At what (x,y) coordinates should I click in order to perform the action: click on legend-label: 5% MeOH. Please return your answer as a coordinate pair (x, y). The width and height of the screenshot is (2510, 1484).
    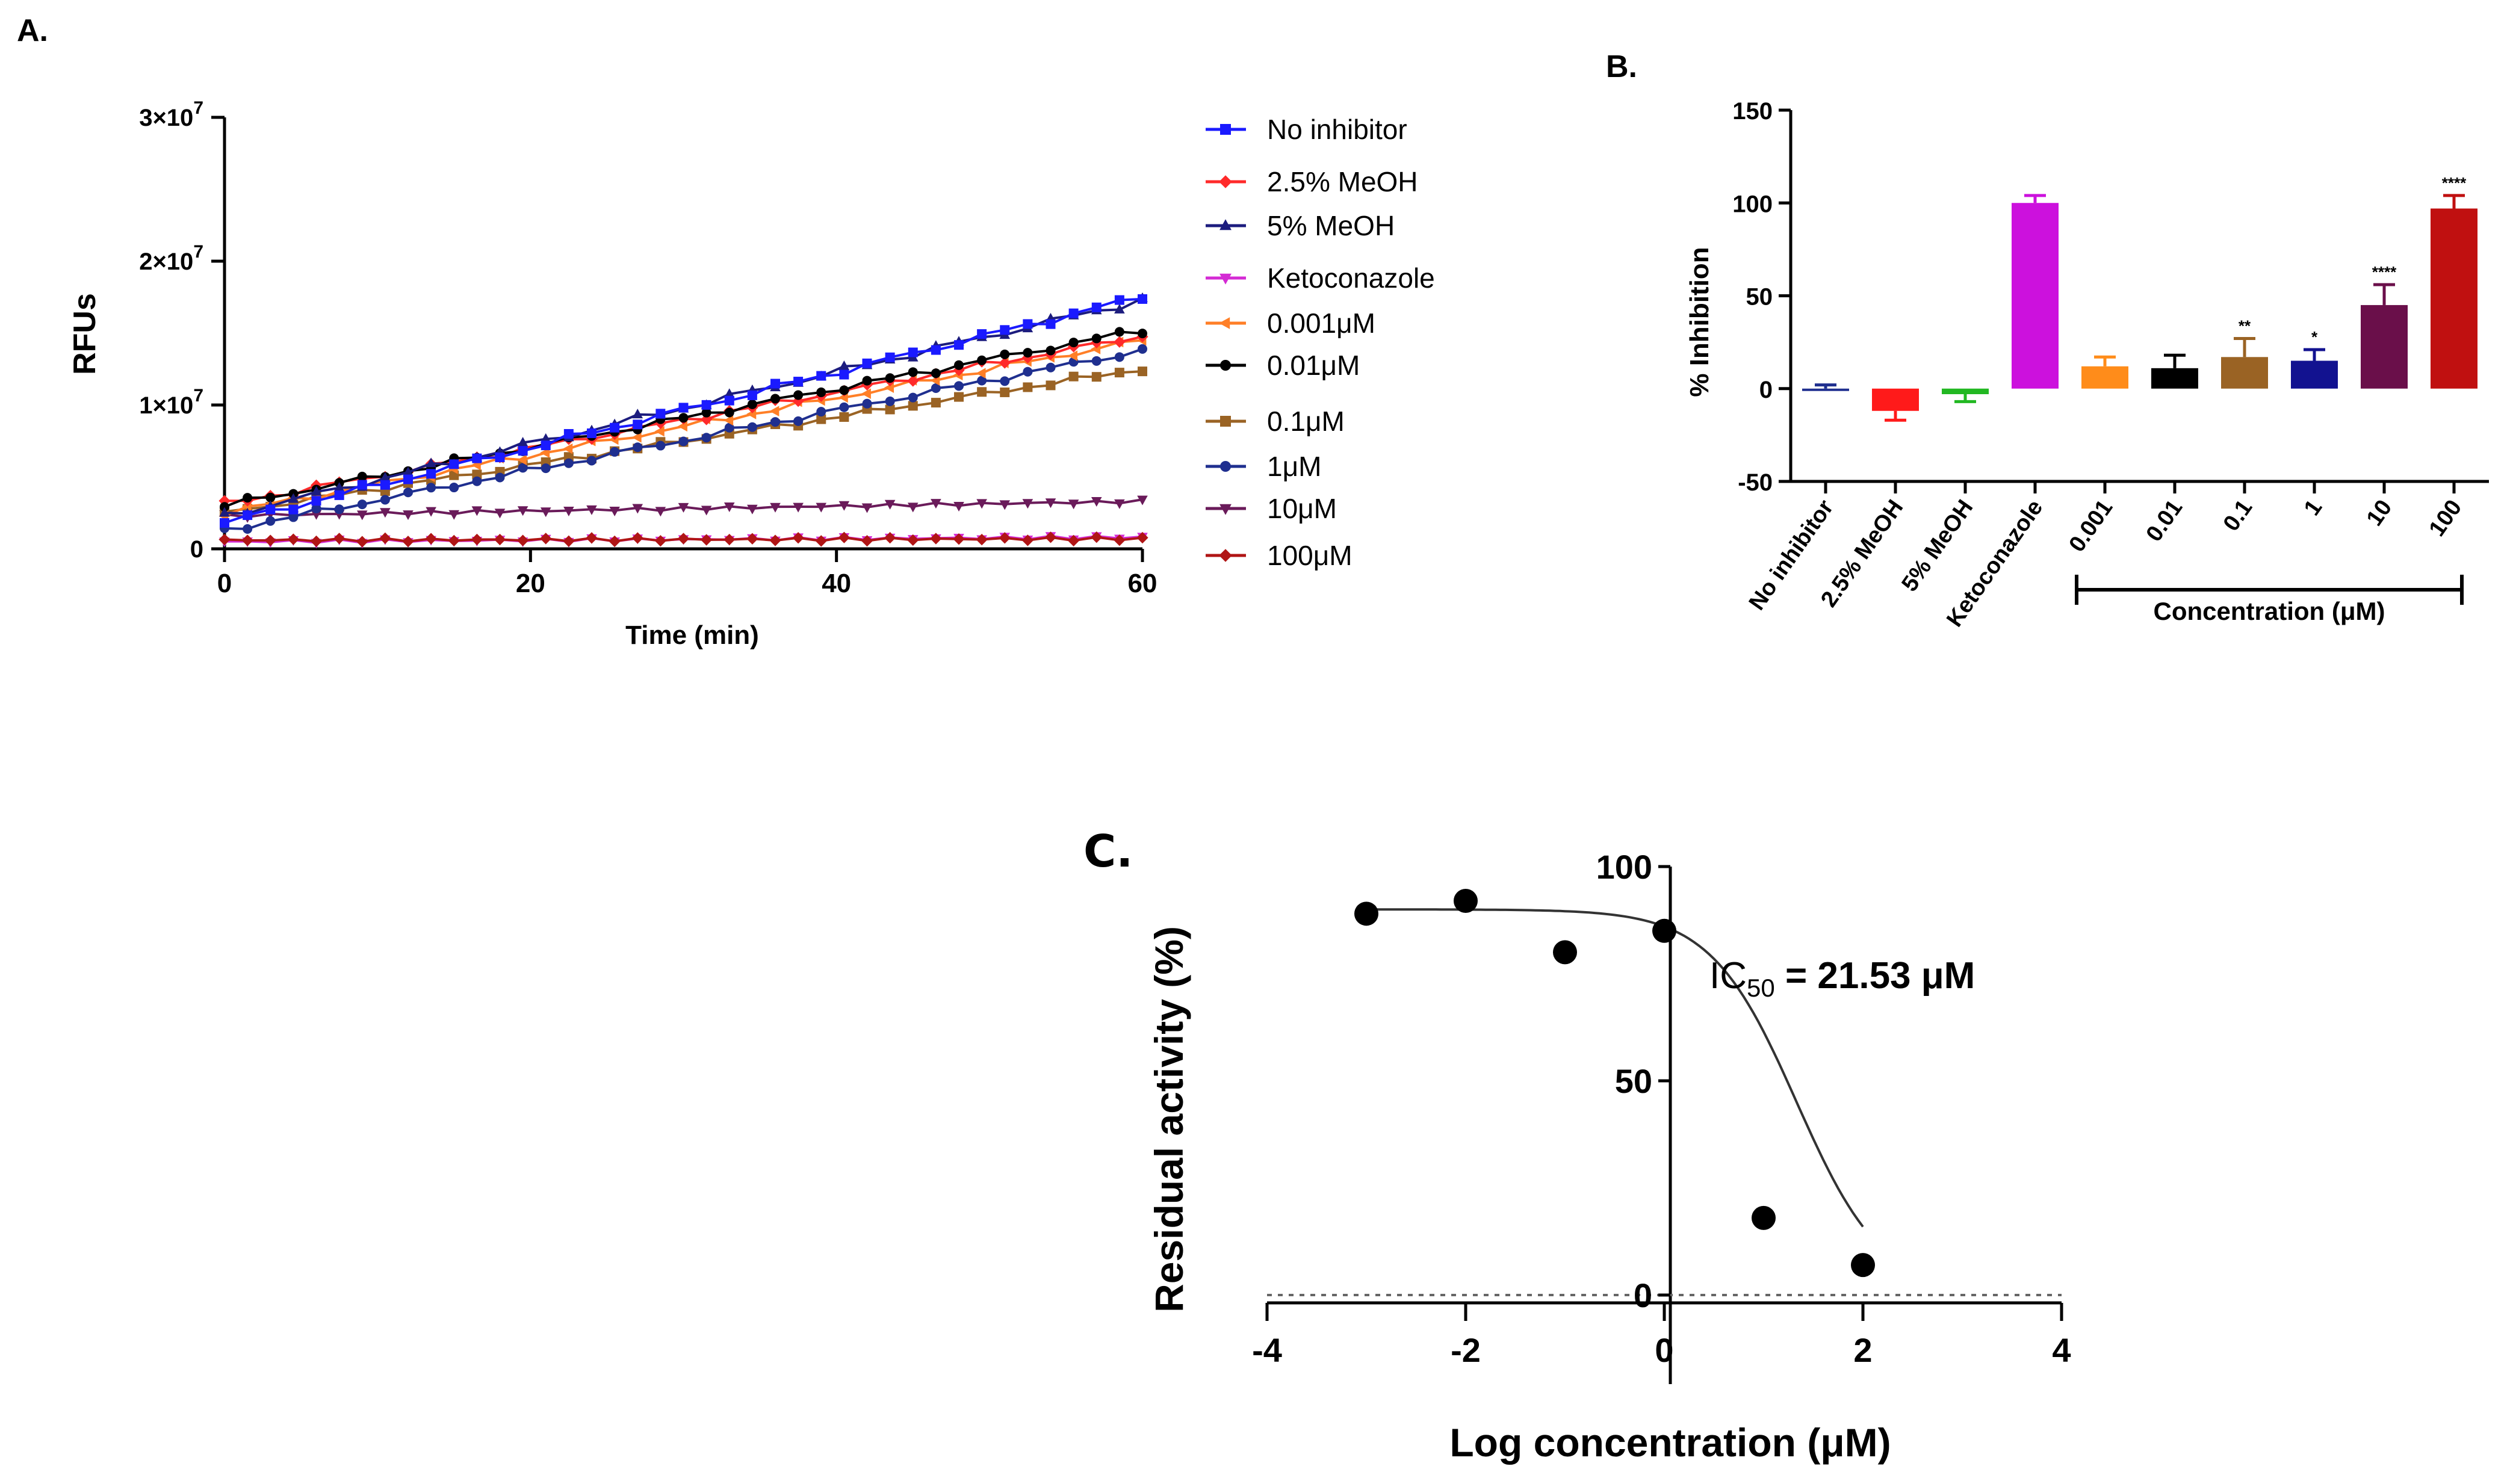
    Looking at the image, I should click on (1331, 225).